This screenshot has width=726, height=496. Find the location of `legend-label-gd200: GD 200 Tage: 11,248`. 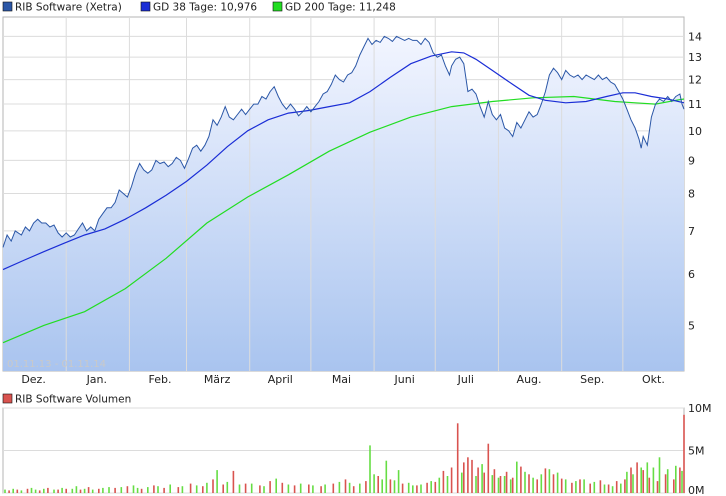

legend-label-gd200: GD 200 Tage: 11,248 is located at coordinates (340, 8).